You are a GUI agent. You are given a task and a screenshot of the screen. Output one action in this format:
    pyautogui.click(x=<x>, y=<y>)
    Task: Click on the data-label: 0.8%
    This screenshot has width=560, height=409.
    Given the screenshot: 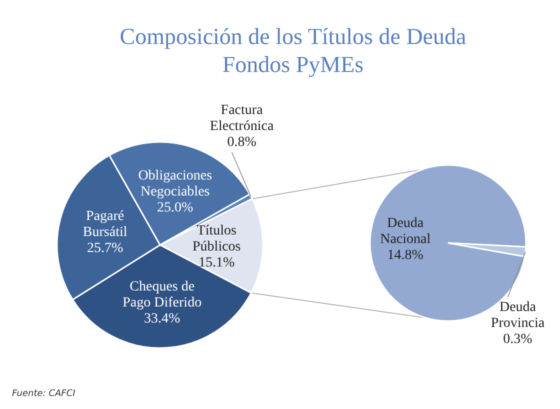 What is the action you would take?
    pyautogui.click(x=242, y=142)
    